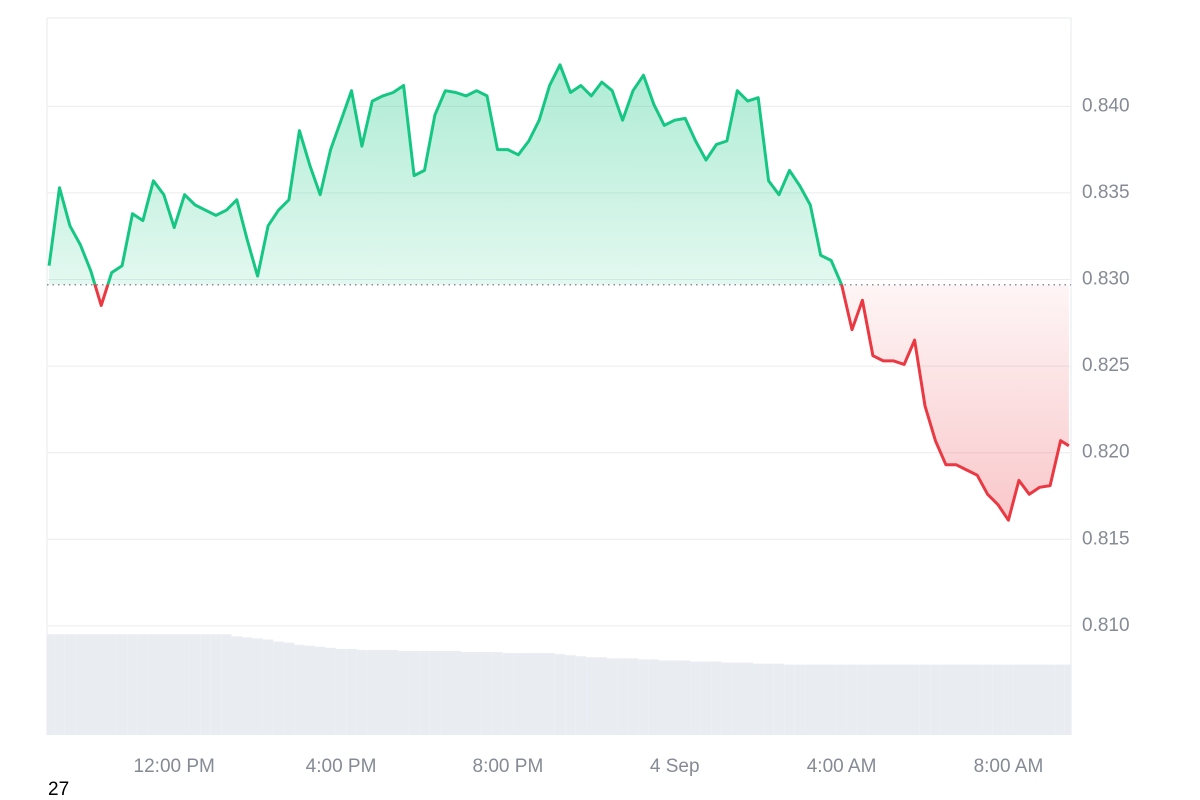  Describe the element at coordinates (1106, 365) in the screenshot. I see `y-tick-label: 0.825` at that location.